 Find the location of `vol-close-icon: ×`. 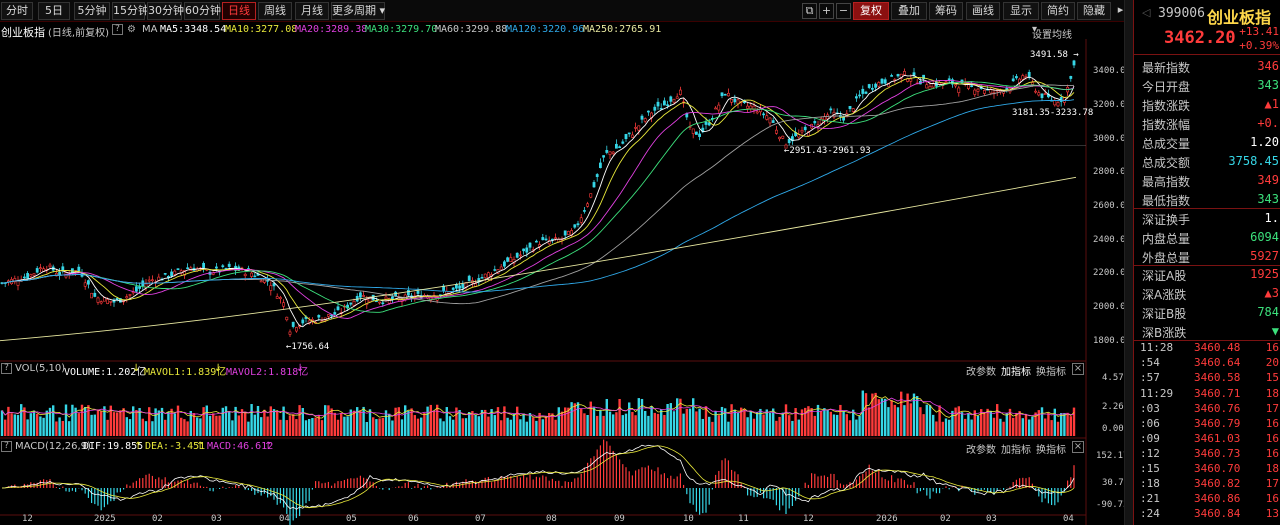

vol-close-icon: × is located at coordinates (1078, 369).